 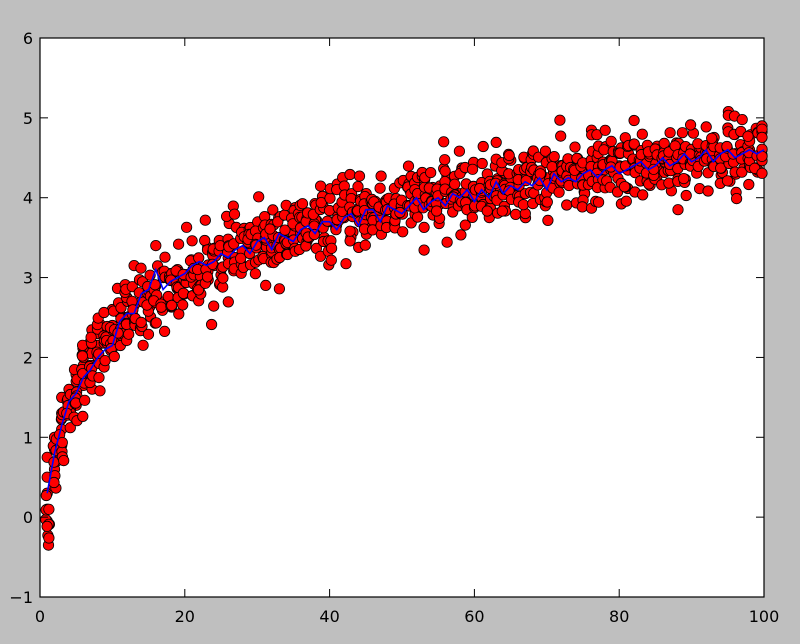 I want to click on x-tick-label: 20, so click(x=185, y=616).